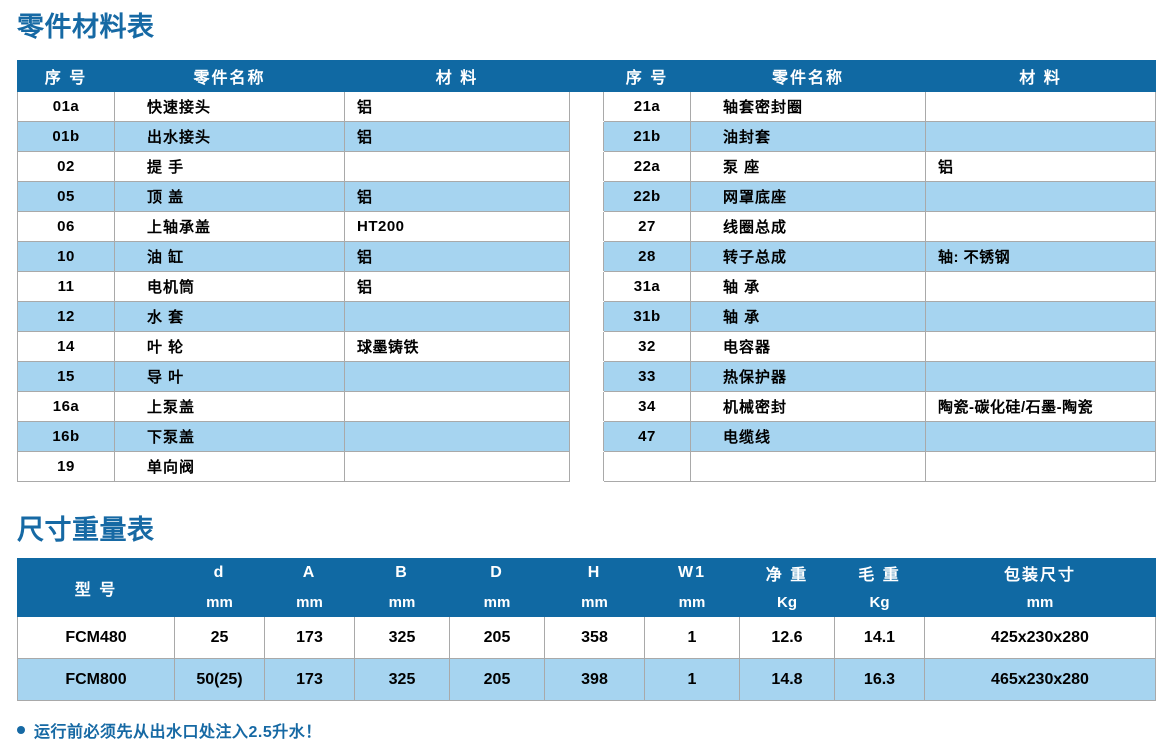  I want to click on parts-cell-no: 28, so click(647, 256).